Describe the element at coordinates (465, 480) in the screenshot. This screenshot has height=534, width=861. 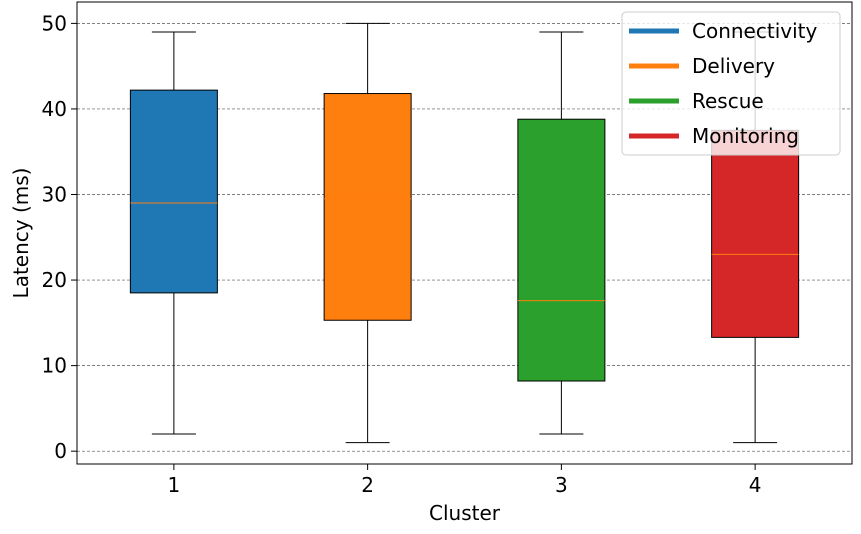
I see `x-axis: 1 2 3 4` at that location.